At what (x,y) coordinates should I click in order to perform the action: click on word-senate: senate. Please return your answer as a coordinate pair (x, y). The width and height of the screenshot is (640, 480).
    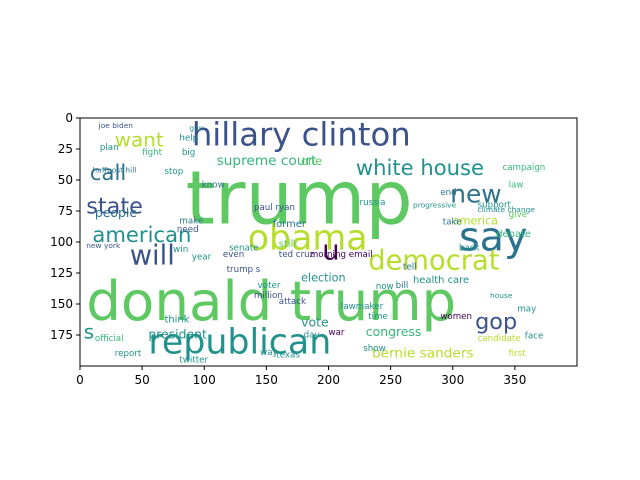
    Looking at the image, I should click on (243, 249).